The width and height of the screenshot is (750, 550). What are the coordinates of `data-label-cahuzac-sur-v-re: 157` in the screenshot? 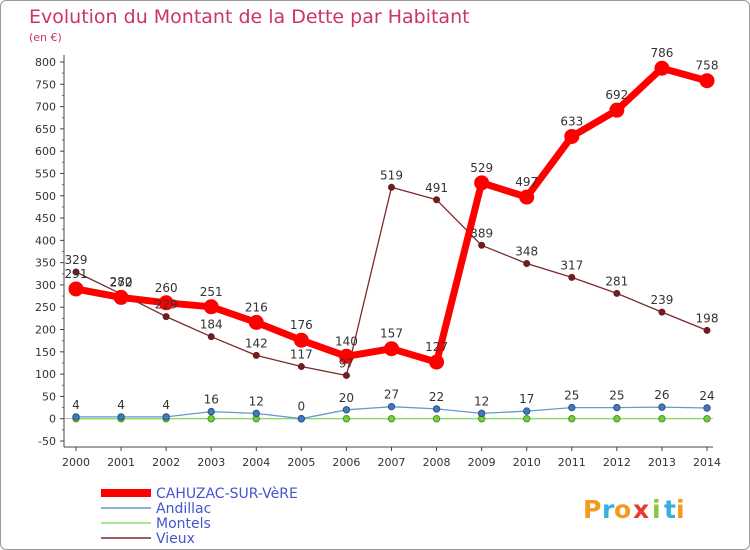 It's located at (391, 334).